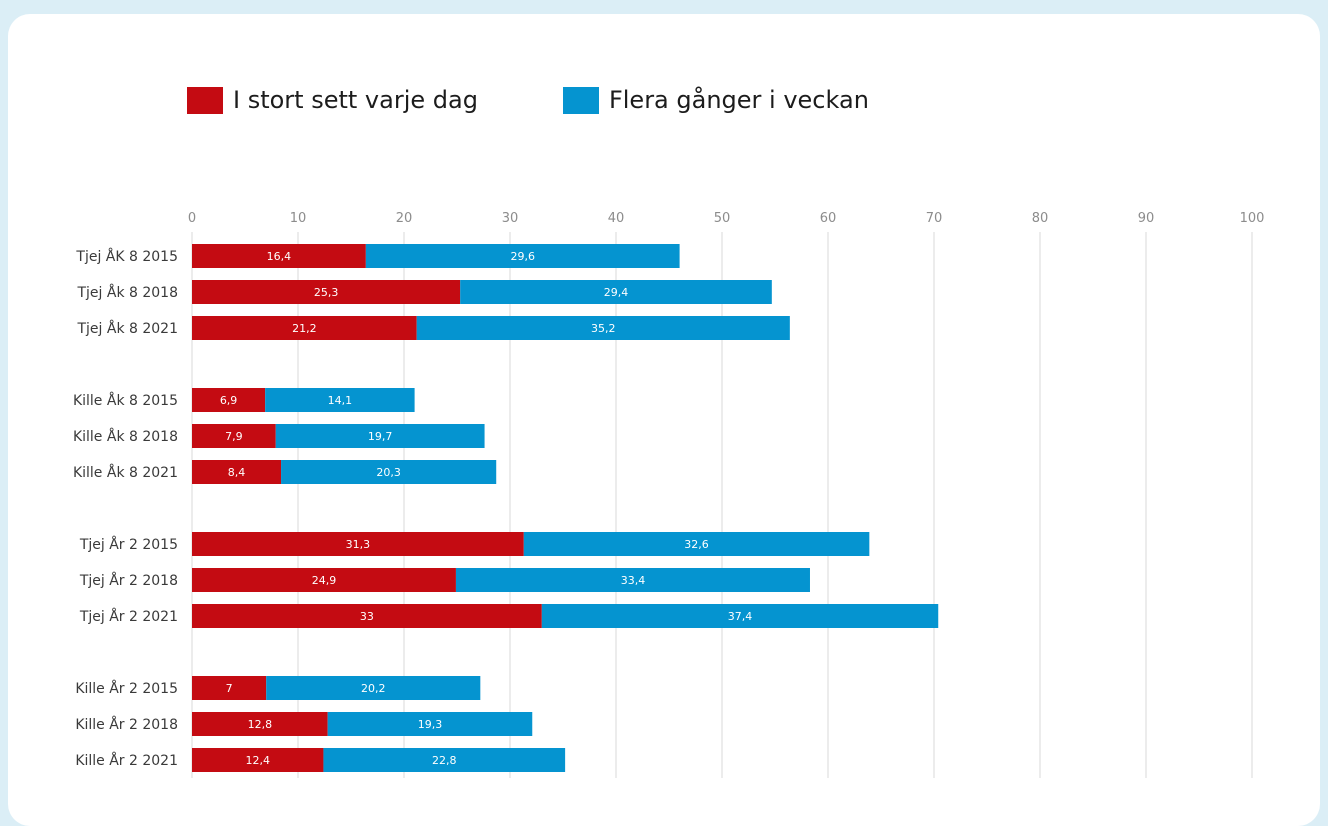 This screenshot has width=1328, height=826. What do you see at coordinates (125, 400) in the screenshot?
I see `category-label: Kille Åk 8 2015` at bounding box center [125, 400].